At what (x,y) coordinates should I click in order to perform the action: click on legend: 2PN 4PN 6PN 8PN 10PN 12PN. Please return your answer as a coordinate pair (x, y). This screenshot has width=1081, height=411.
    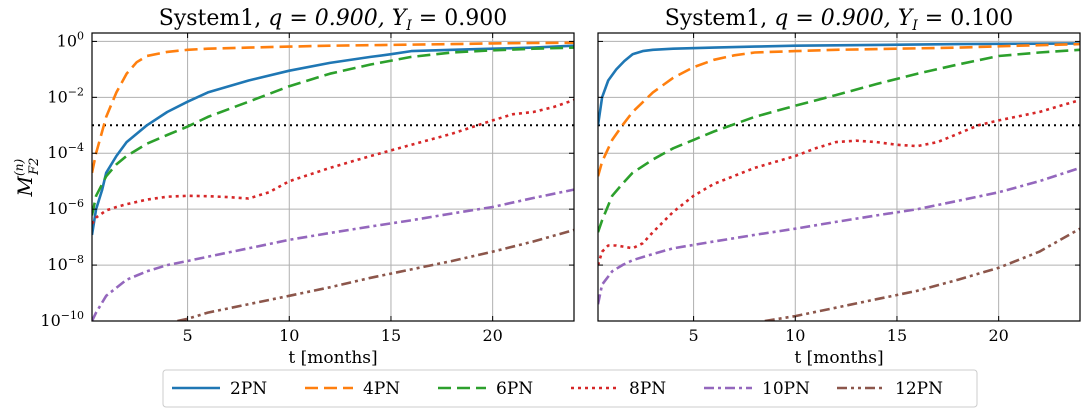
    Looking at the image, I should click on (570, 388).